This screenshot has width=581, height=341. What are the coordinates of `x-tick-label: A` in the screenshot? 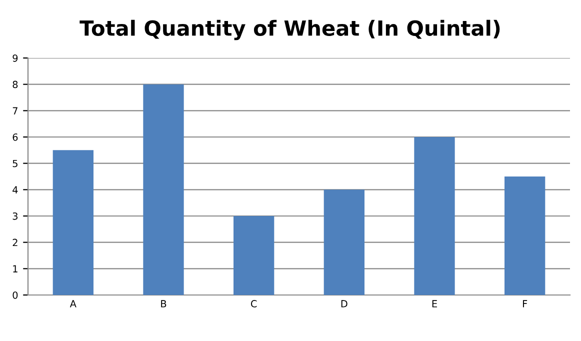 It's located at (73, 304).